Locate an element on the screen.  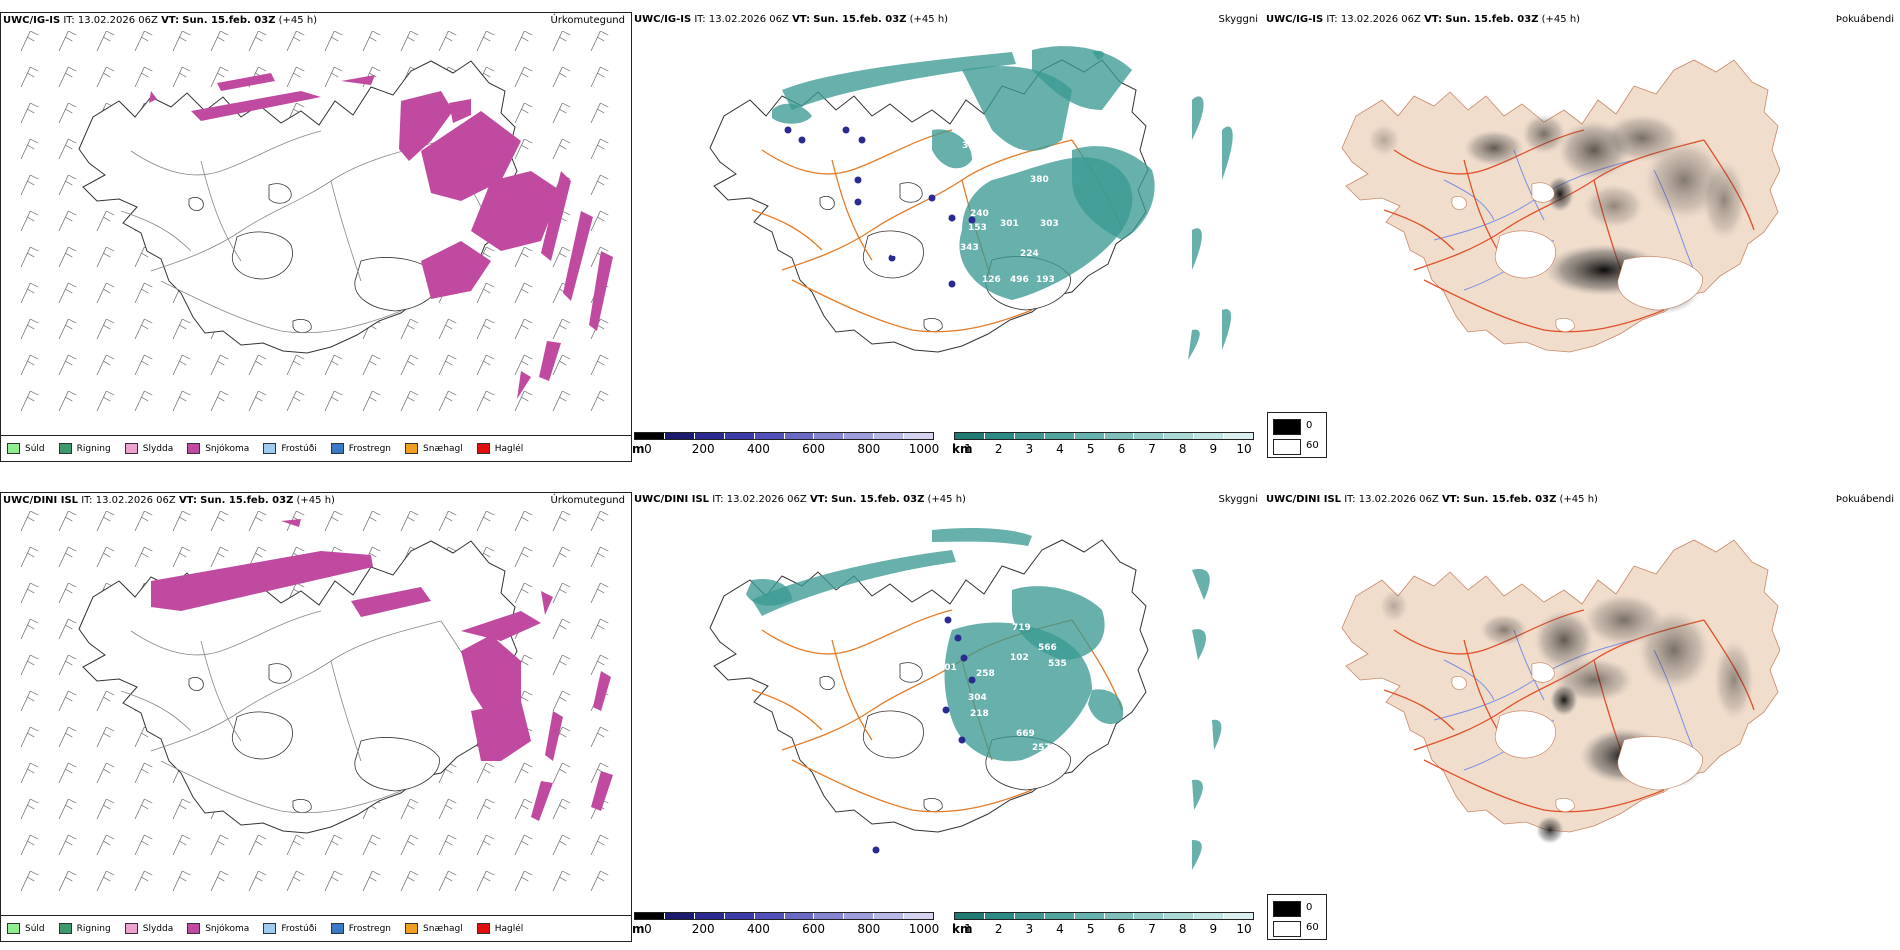
legend-label: Snjókoma is located at coordinates (227, 448).